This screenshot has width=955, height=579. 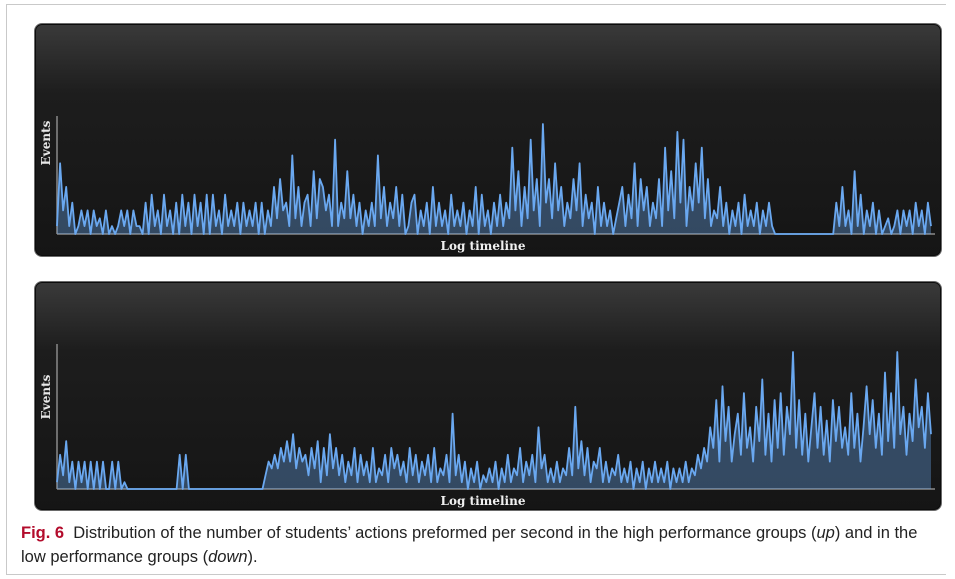 What do you see at coordinates (825, 533) in the screenshot?
I see `caption-italic-up: up` at bounding box center [825, 533].